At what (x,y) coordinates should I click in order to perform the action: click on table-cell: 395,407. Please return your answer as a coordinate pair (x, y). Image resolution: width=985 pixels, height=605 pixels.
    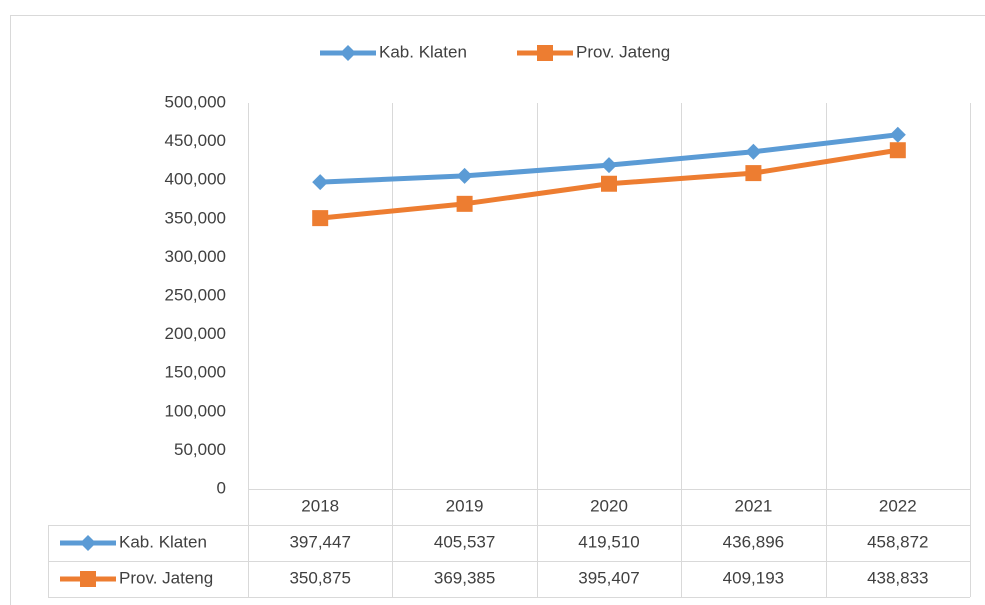
    Looking at the image, I should click on (608, 577).